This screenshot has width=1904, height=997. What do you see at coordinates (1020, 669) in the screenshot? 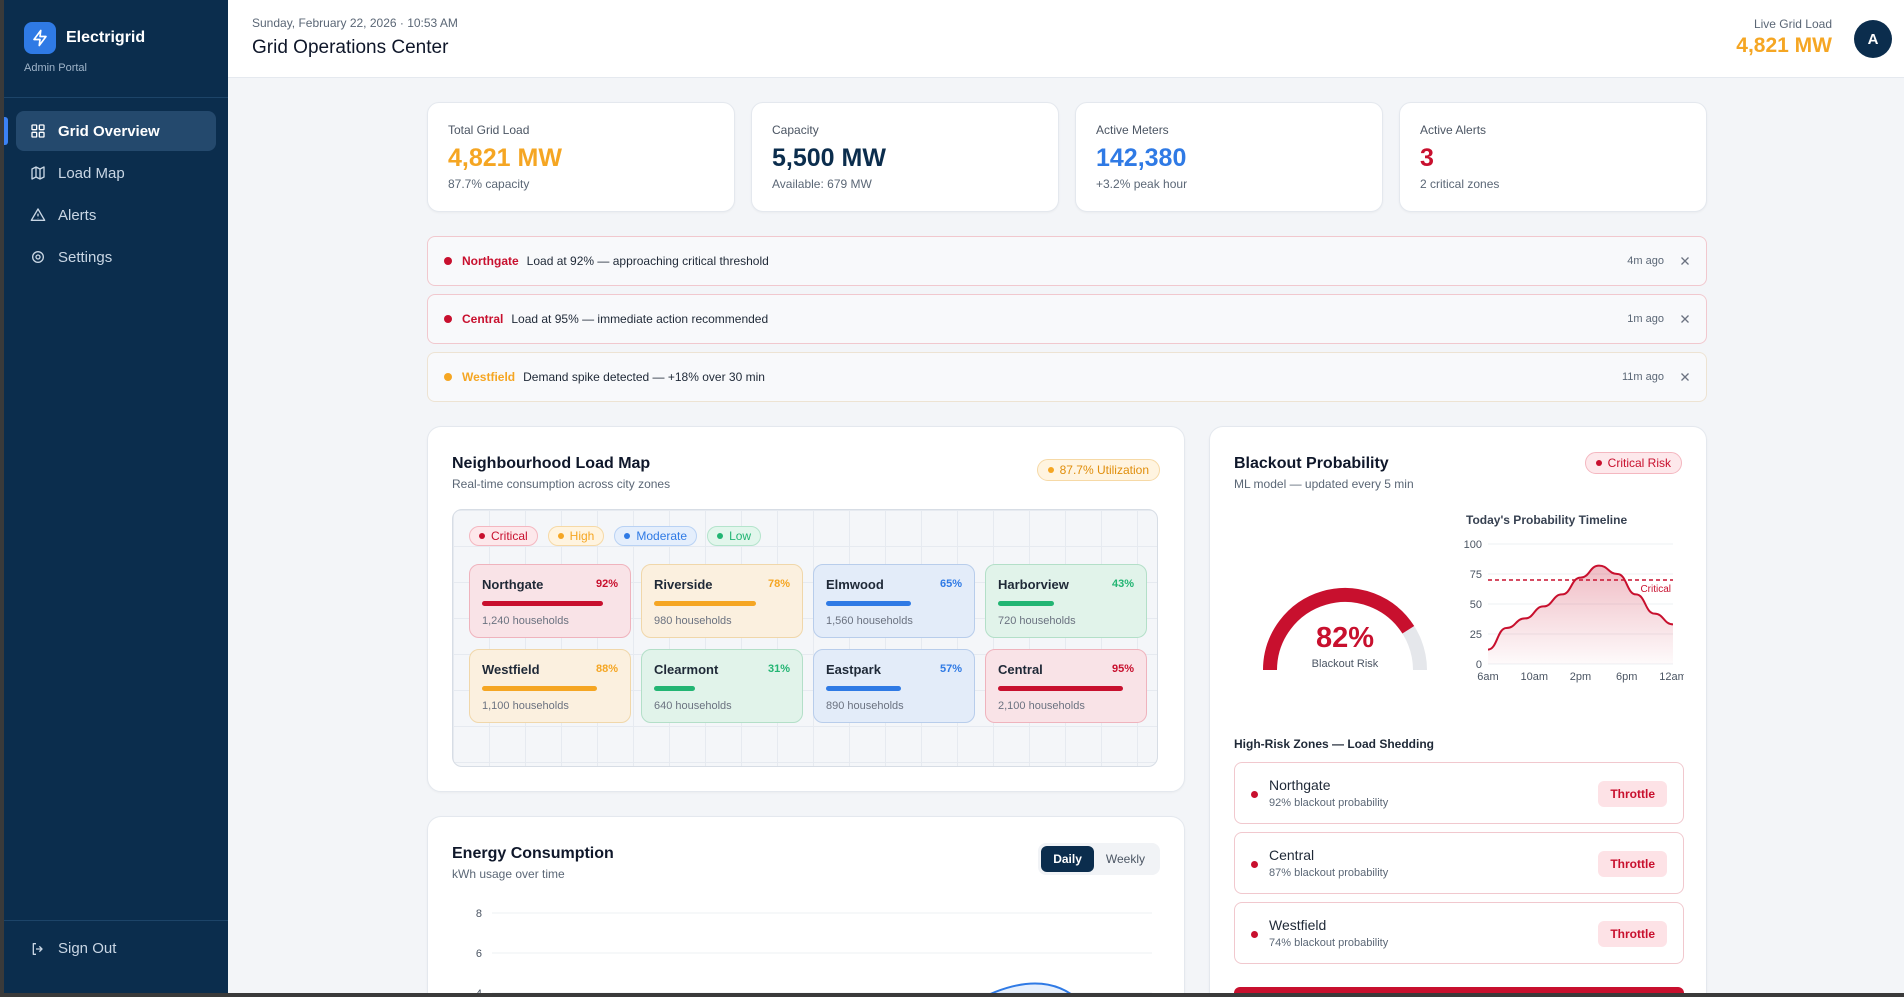
I see `zone-name: Central` at bounding box center [1020, 669].